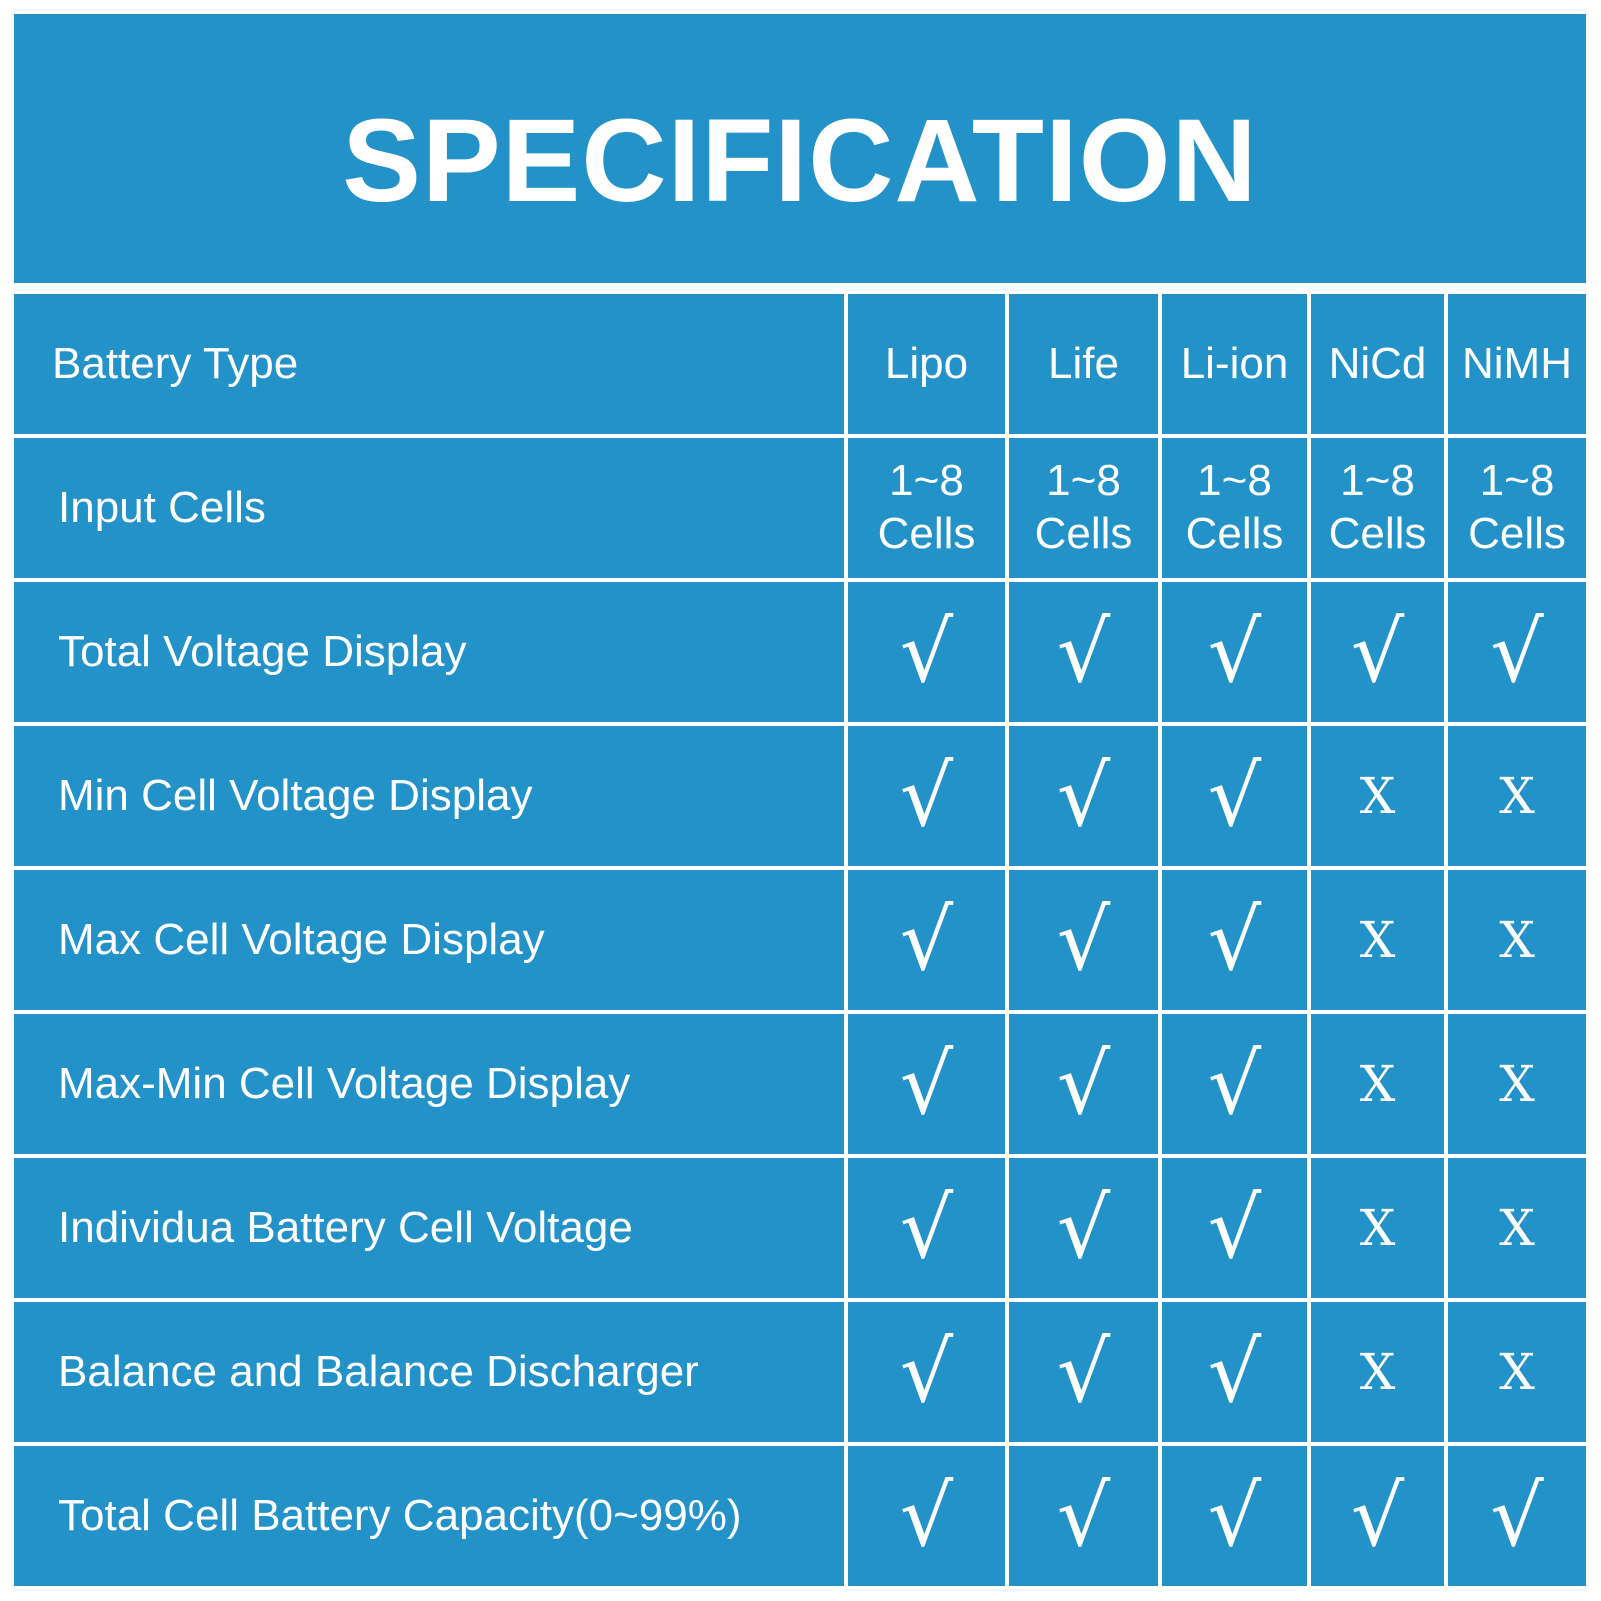 Image resolution: width=1601 pixels, height=1601 pixels. What do you see at coordinates (1377, 364) in the screenshot?
I see `header-nicd: NiCd` at bounding box center [1377, 364].